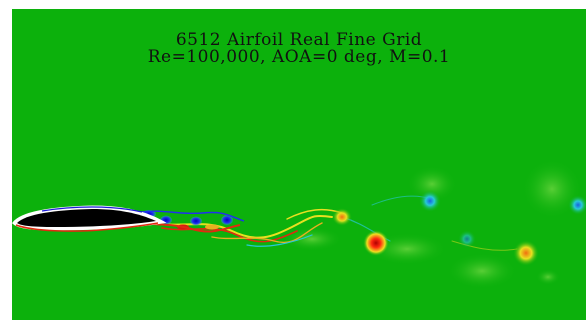  Describe the element at coordinates (92, 209) in the screenshot. I see `upper-surface-layer` at that location.